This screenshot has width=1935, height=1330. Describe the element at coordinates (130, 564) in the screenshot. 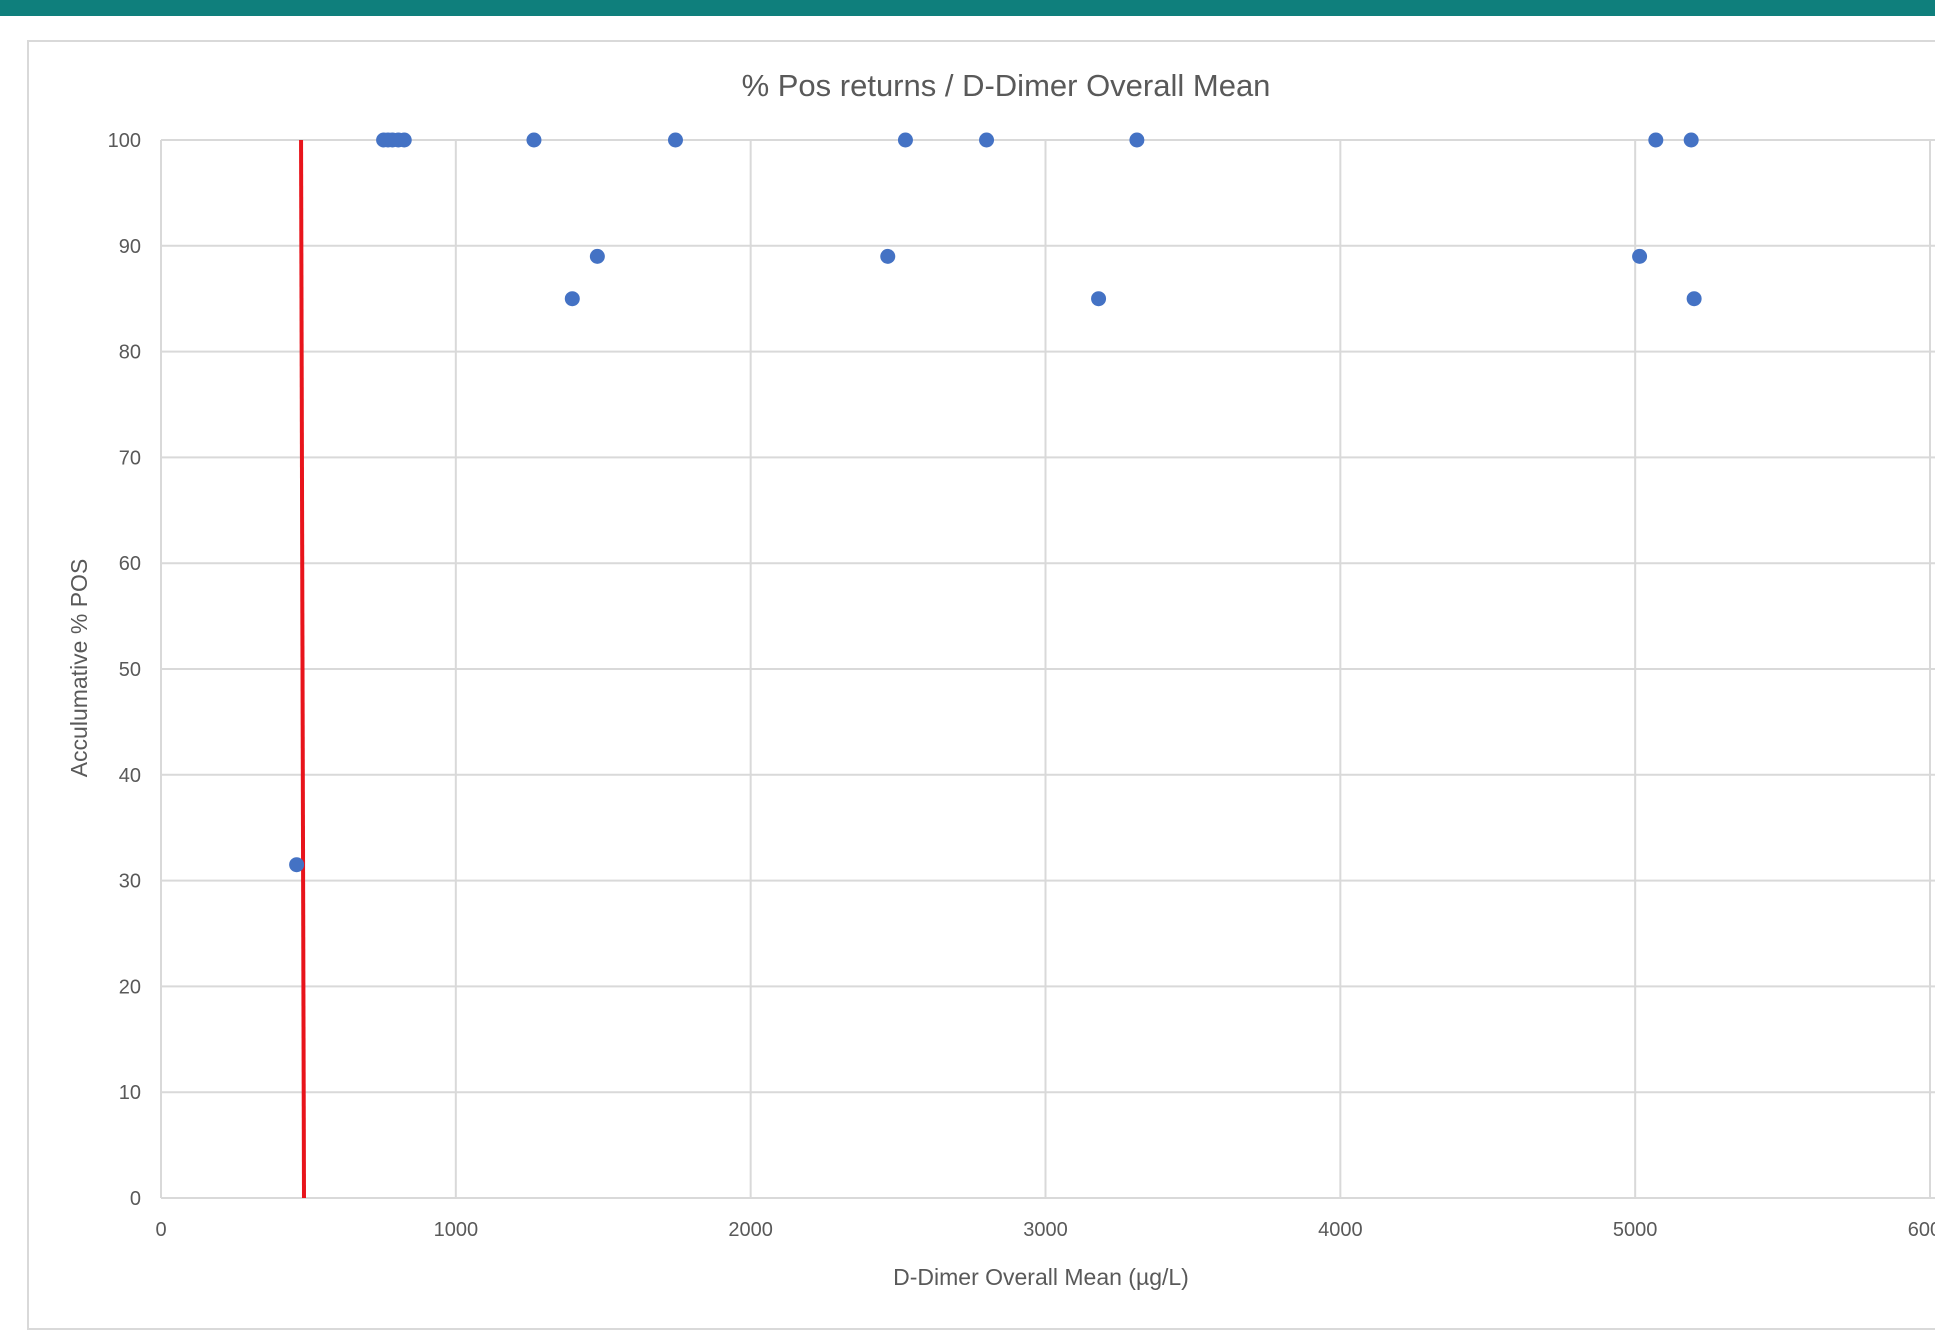

I see `y-tick-label: 60` at that location.